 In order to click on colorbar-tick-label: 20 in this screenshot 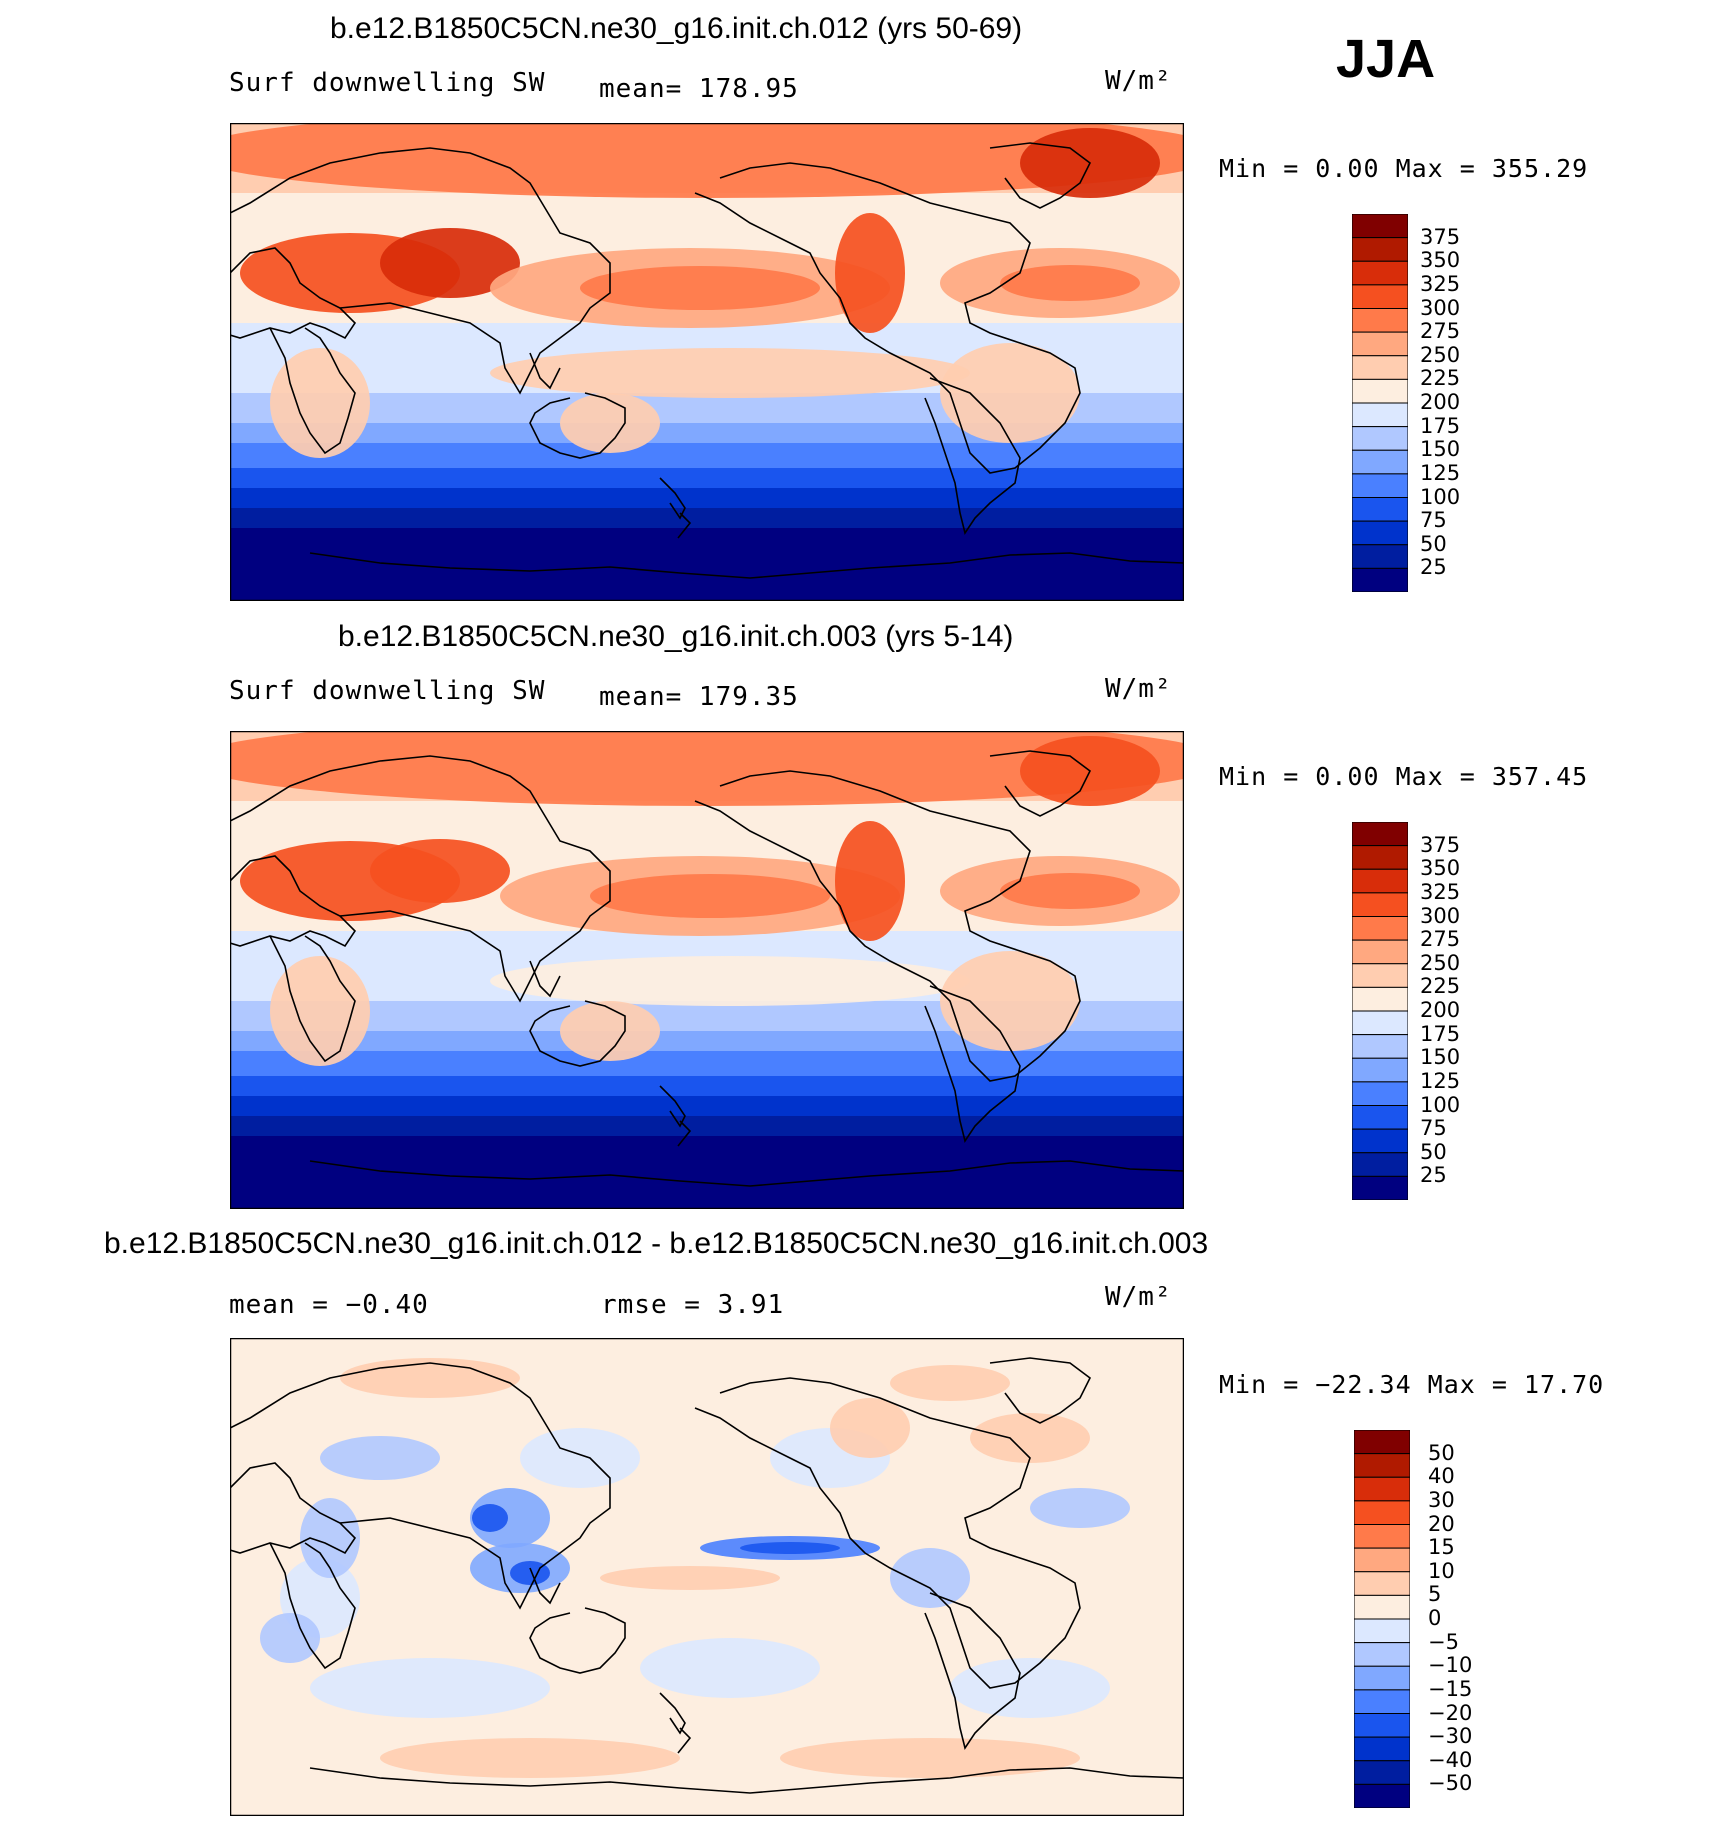, I will do `click(1441, 1523)`.